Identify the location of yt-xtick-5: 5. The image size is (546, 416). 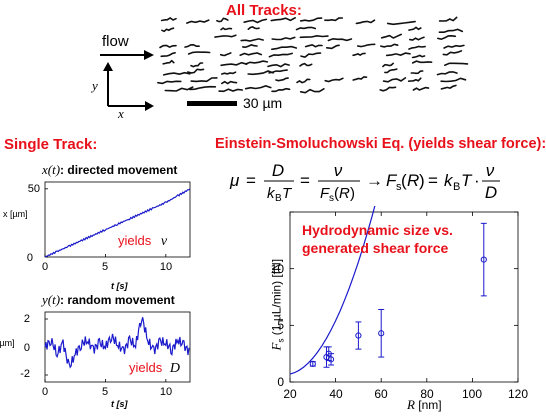
(105, 392).